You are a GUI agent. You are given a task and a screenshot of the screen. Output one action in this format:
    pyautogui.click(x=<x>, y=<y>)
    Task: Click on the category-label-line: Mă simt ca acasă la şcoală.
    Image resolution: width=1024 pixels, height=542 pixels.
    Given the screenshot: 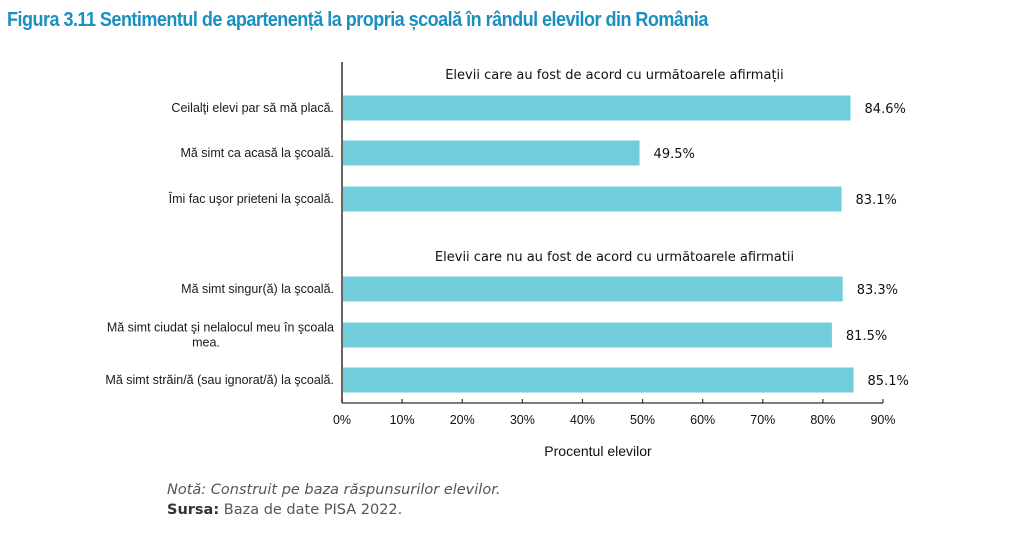 What is the action you would take?
    pyautogui.click(x=257, y=153)
    